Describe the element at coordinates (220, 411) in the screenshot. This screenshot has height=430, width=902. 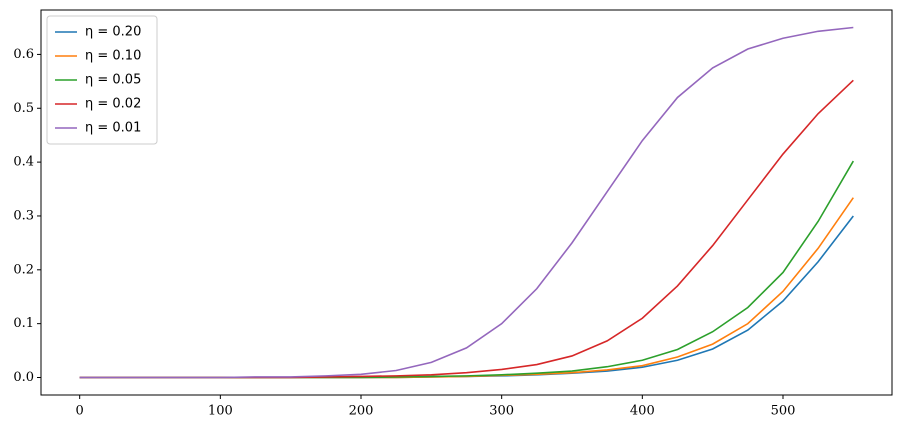
I see `x-tick-label: 100` at that location.